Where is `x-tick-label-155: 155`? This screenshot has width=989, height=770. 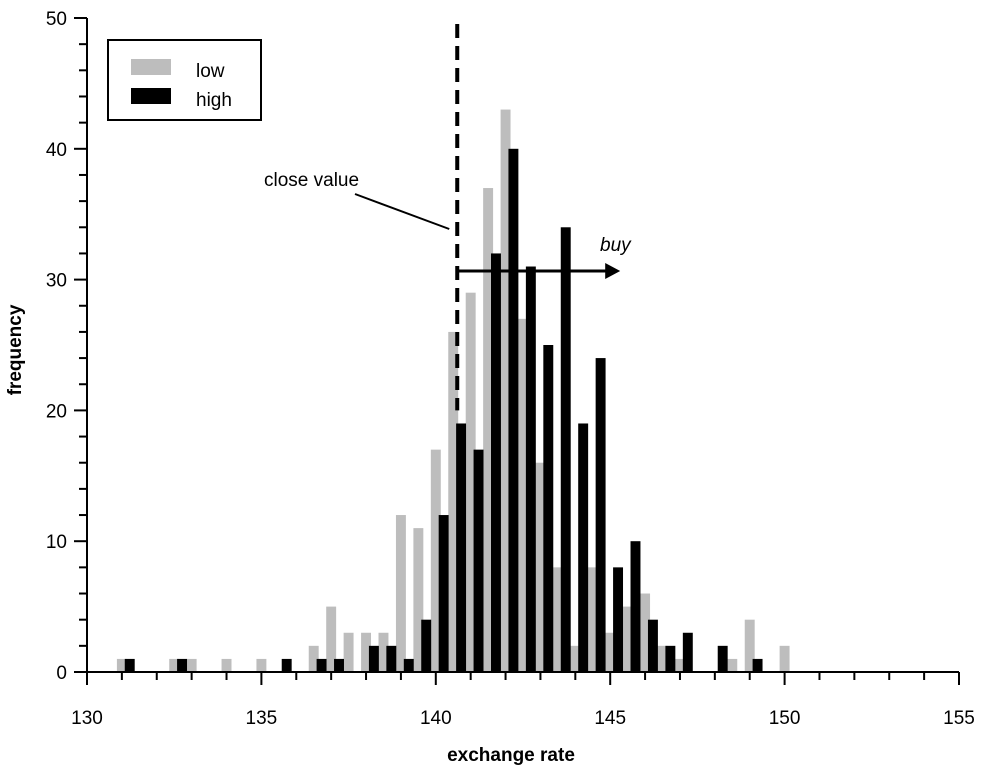 x-tick-label-155: 155 is located at coordinates (959, 718).